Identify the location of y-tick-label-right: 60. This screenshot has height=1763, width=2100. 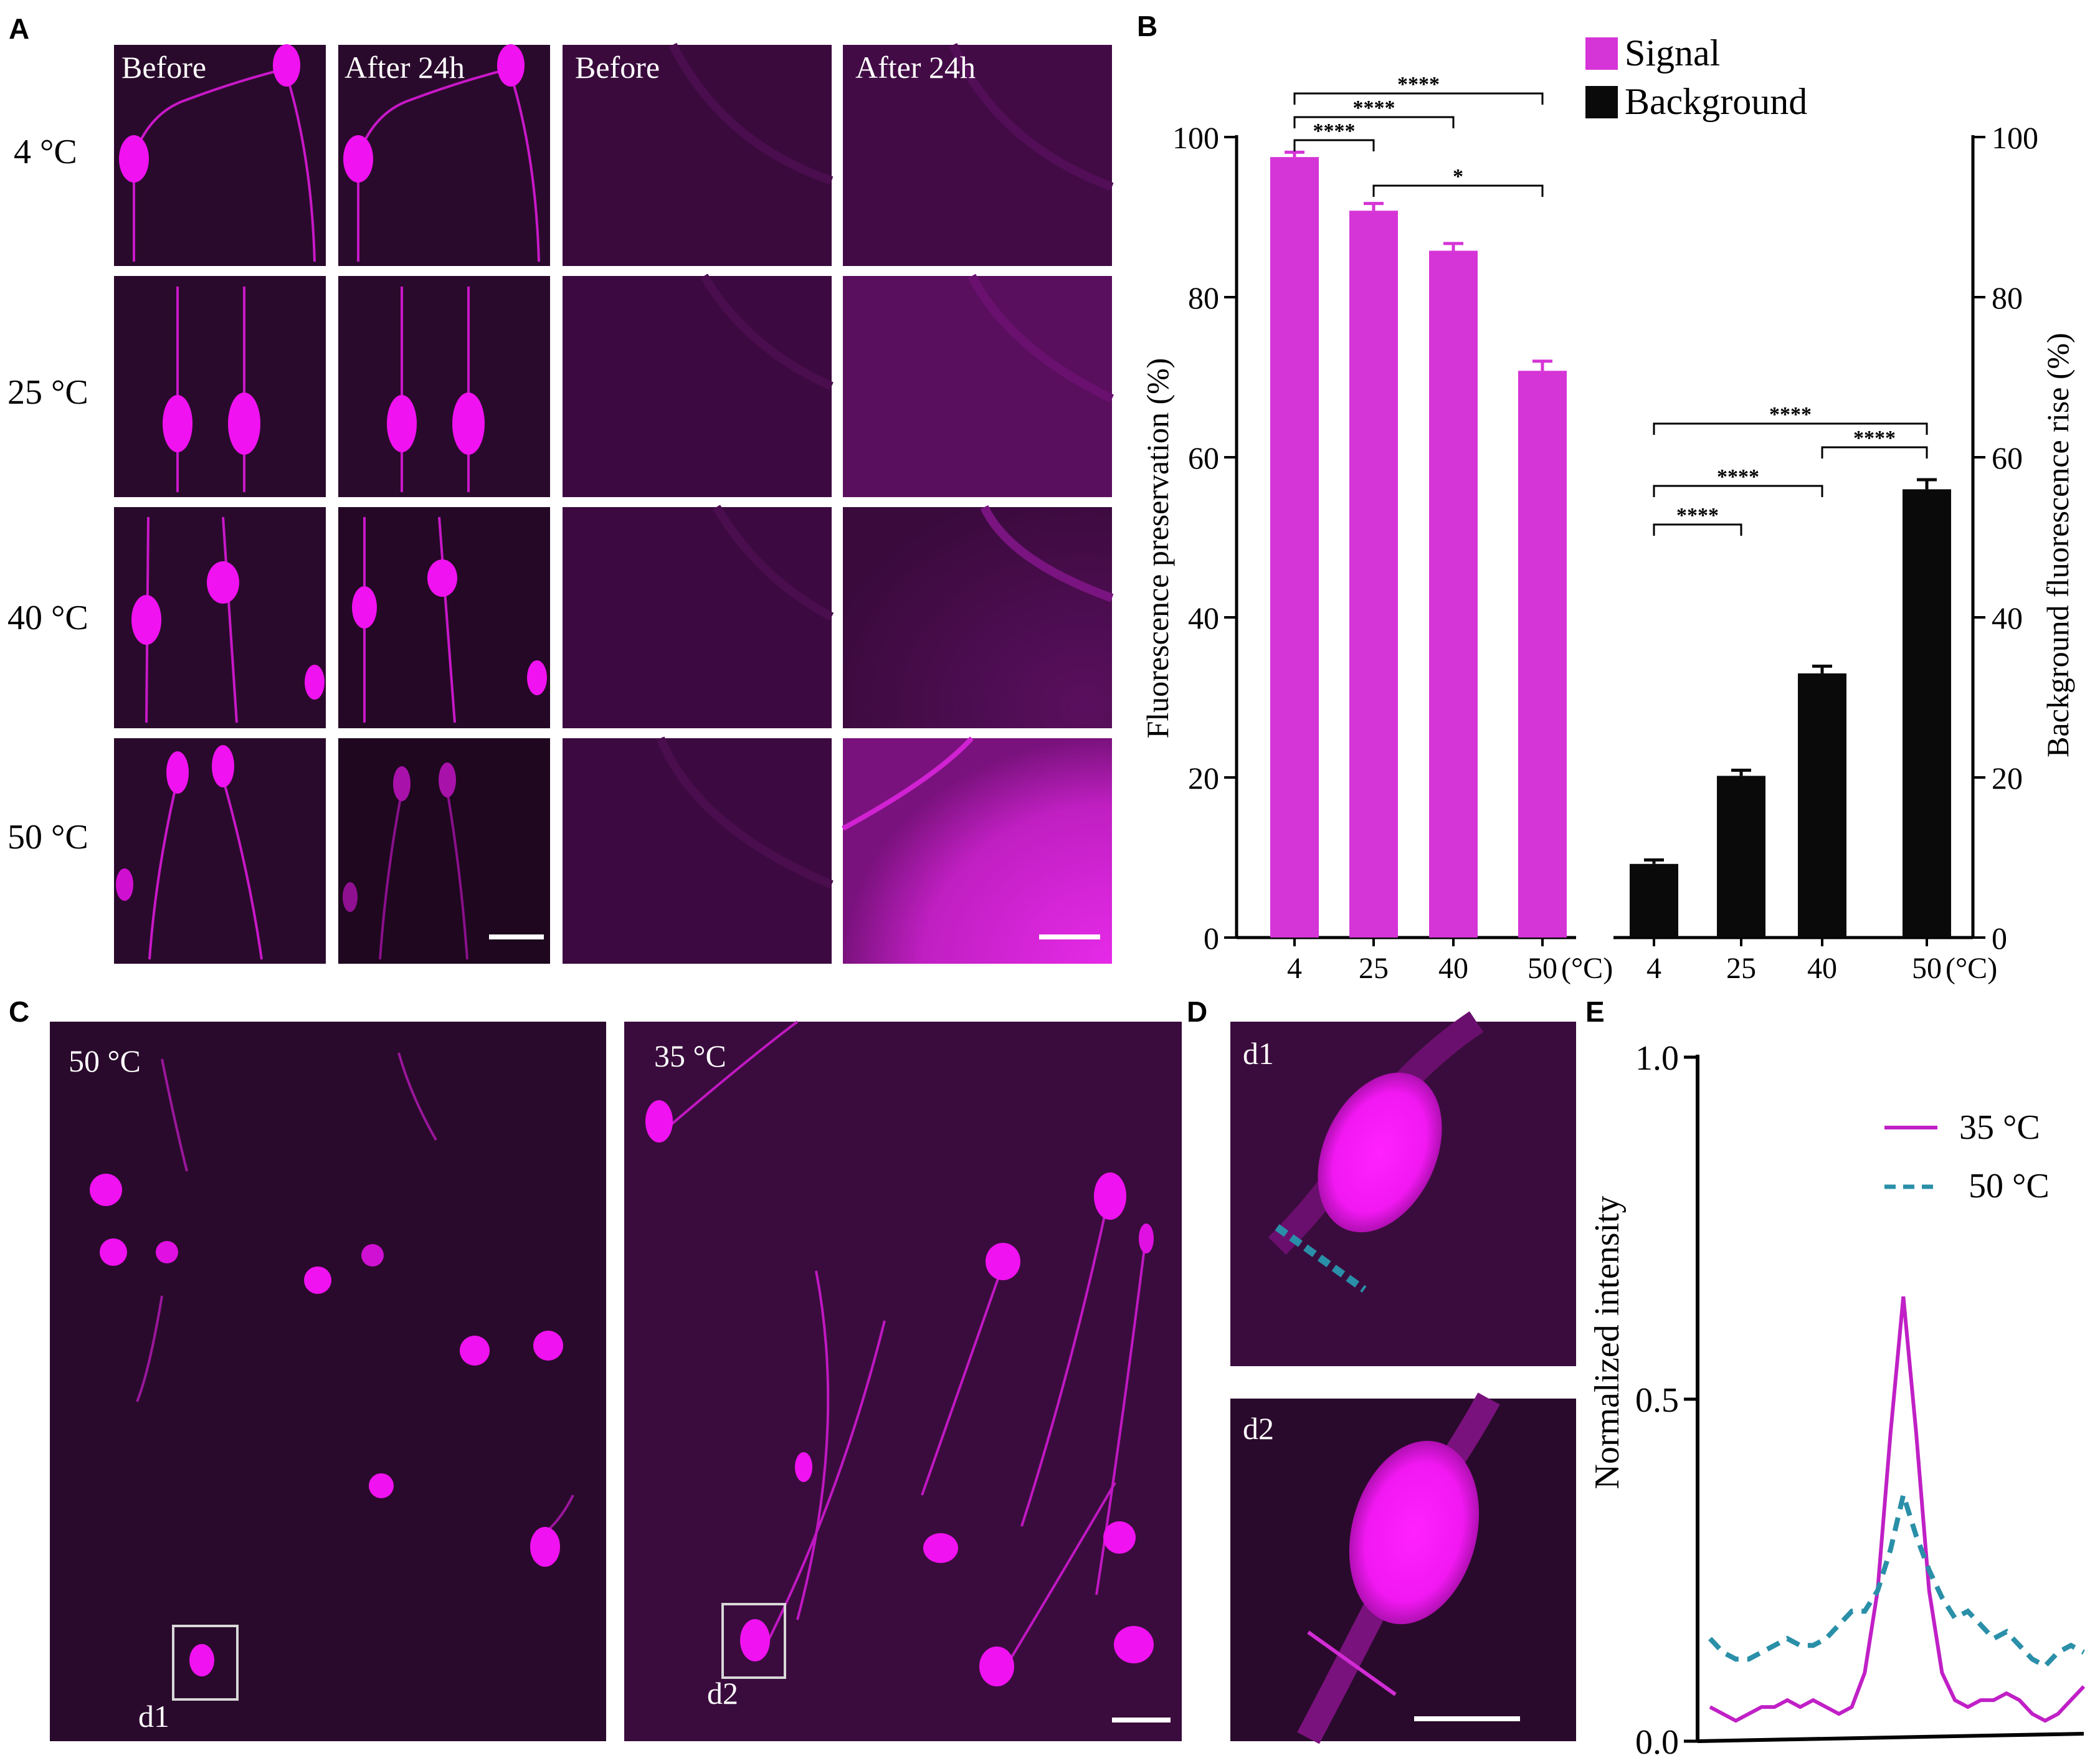
(2007, 458).